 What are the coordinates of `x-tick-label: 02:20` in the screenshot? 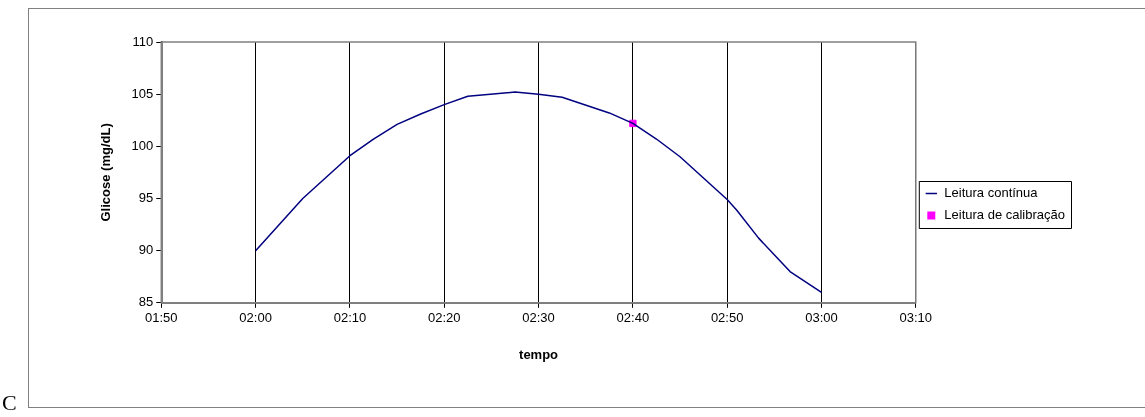 It's located at (444, 318).